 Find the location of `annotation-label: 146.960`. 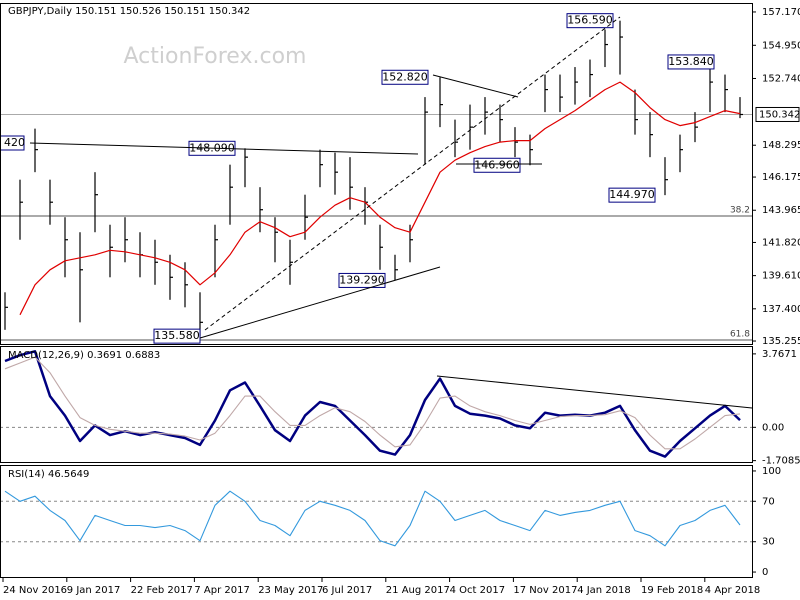

annotation-label: 146.960 is located at coordinates (497, 164).